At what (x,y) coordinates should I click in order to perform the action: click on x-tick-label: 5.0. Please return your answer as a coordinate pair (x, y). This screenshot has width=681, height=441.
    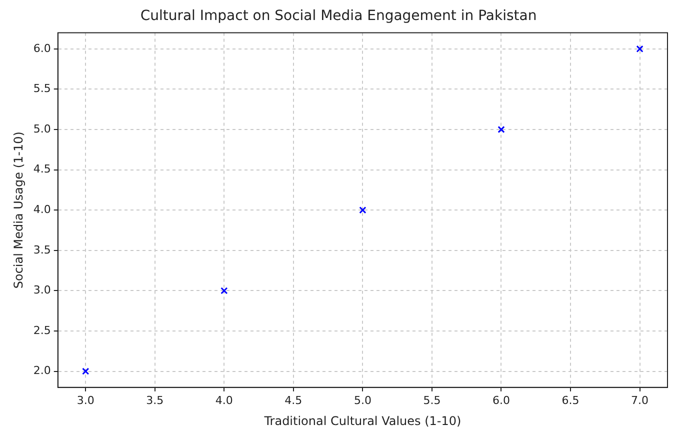
    Looking at the image, I should click on (363, 400).